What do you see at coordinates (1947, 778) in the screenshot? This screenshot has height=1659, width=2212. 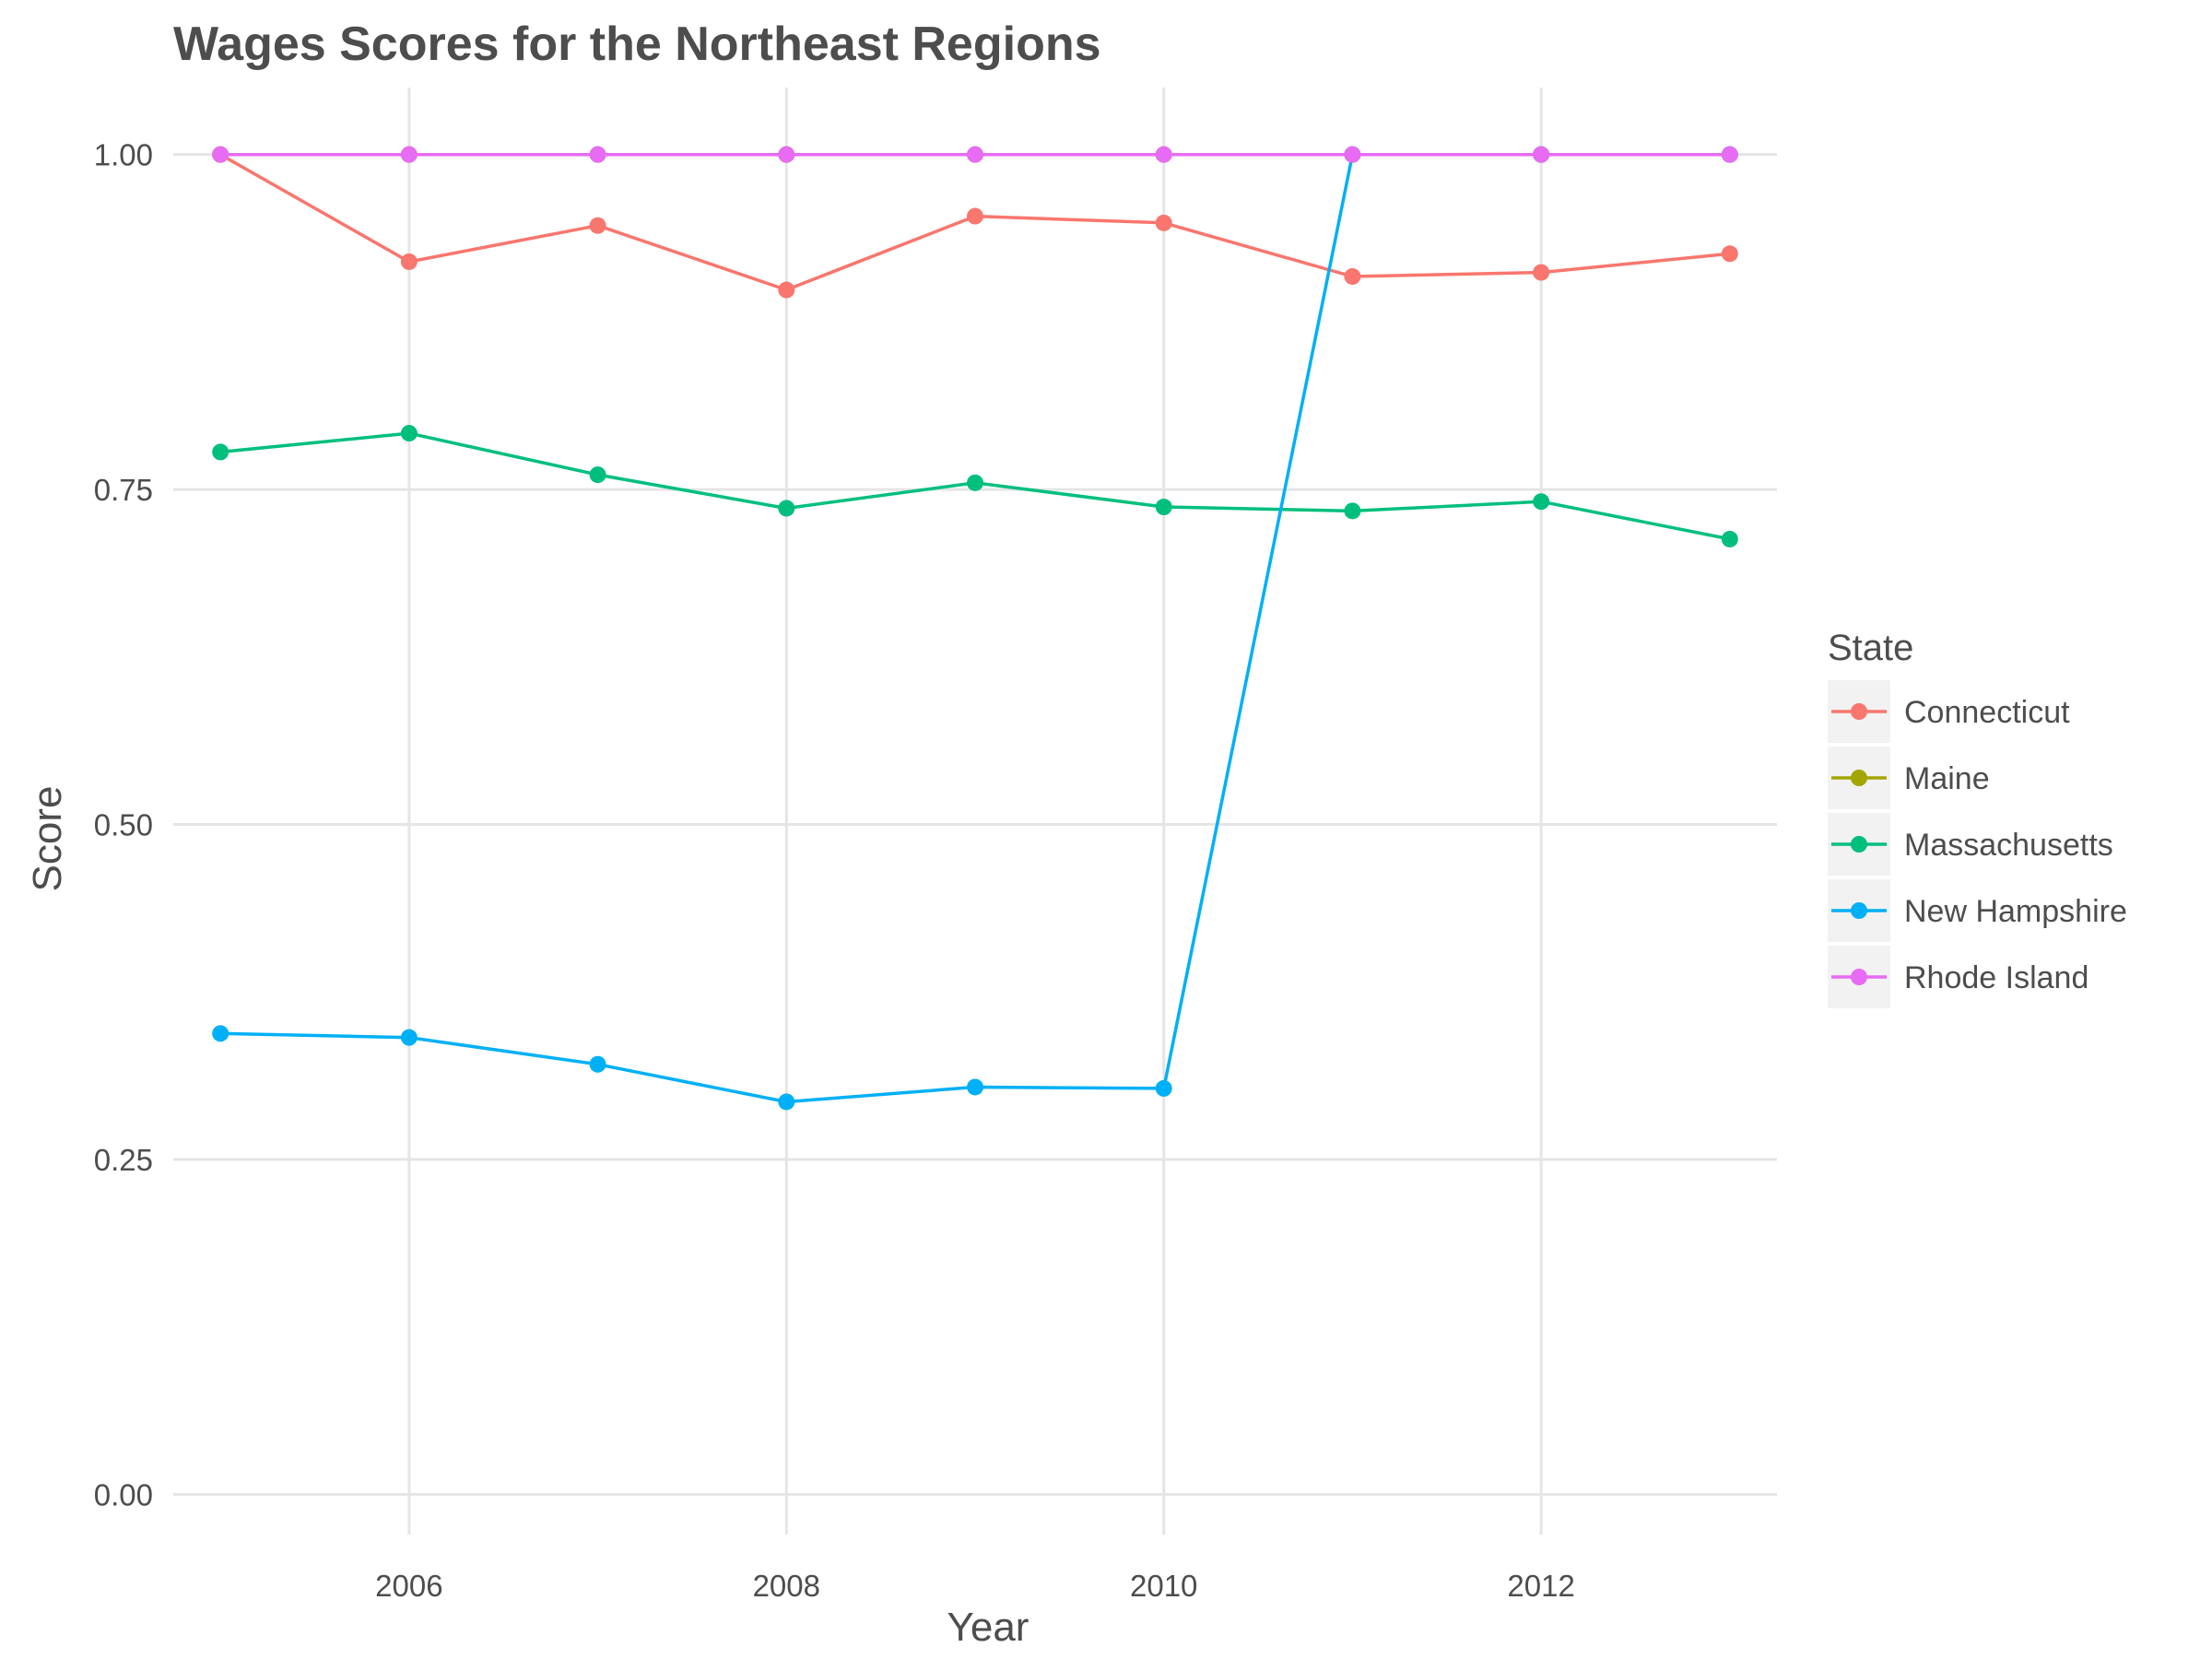 I see `legend-label: Maine` at bounding box center [1947, 778].